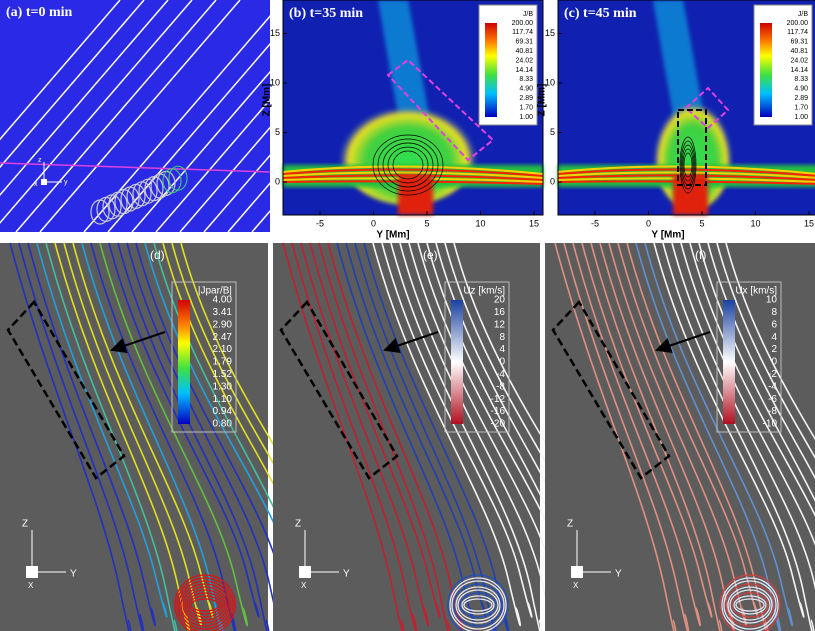 This screenshot has height=631, width=815. Describe the element at coordinates (550, 82) in the screenshot. I see `y-tick-label: 10` at that location.